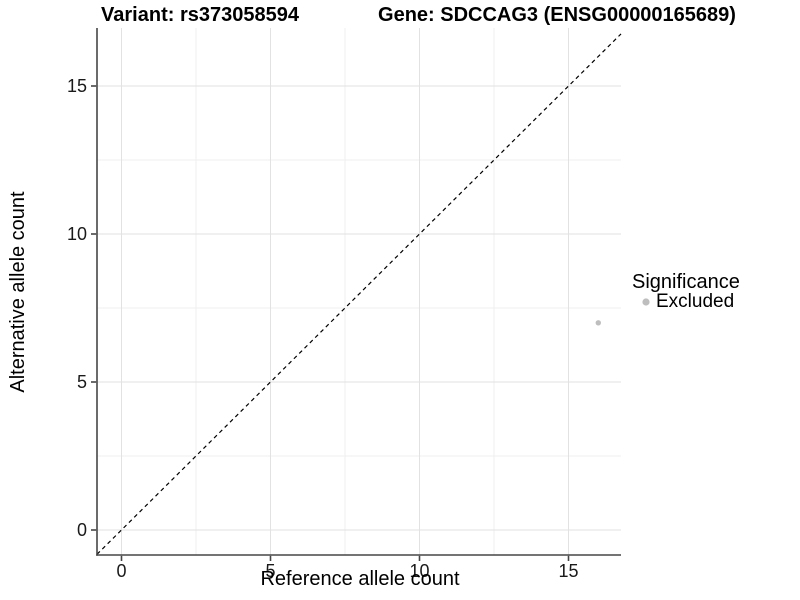 The width and height of the screenshot is (800, 600). Describe the element at coordinates (419, 571) in the screenshot. I see `x-tick-label-10: 10` at that location.